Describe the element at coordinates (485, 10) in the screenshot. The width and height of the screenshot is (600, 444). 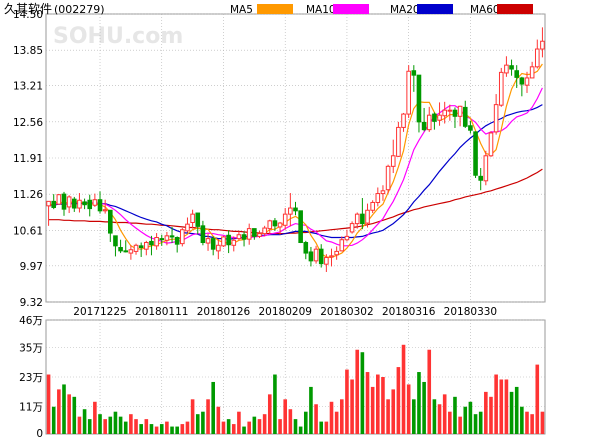
I see `legend-label-ma60: MA60` at that location.